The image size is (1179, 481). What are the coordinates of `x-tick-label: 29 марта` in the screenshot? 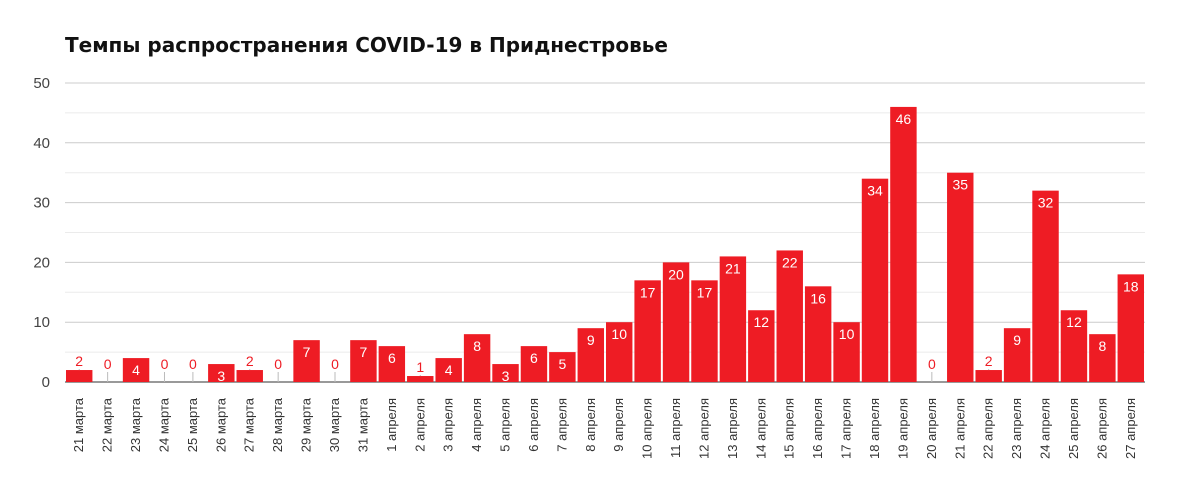 It's located at (306, 424).